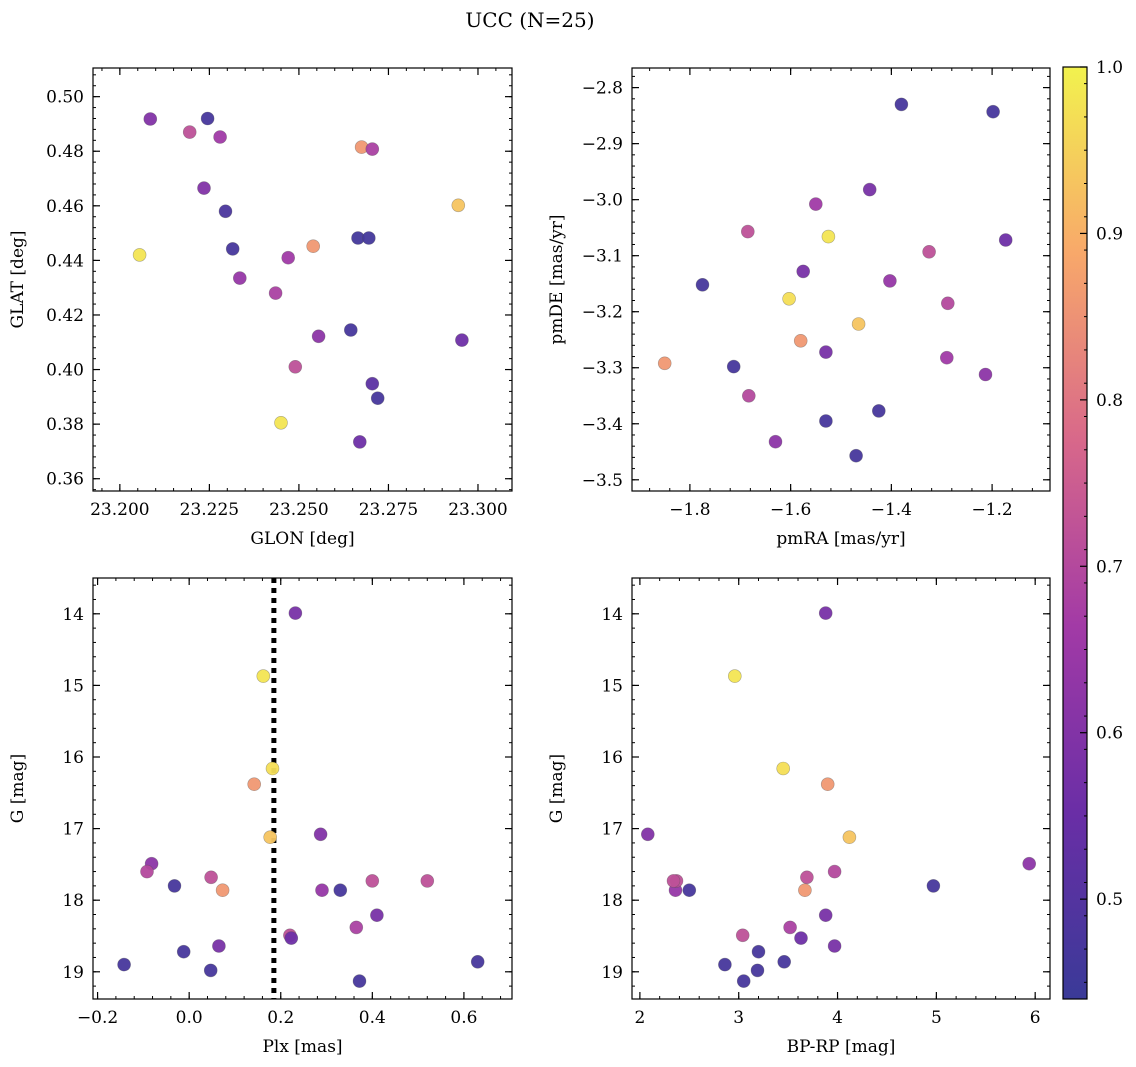  What do you see at coordinates (1109, 68) in the screenshot?
I see `colorbar-tick-label: 1.0` at bounding box center [1109, 68].